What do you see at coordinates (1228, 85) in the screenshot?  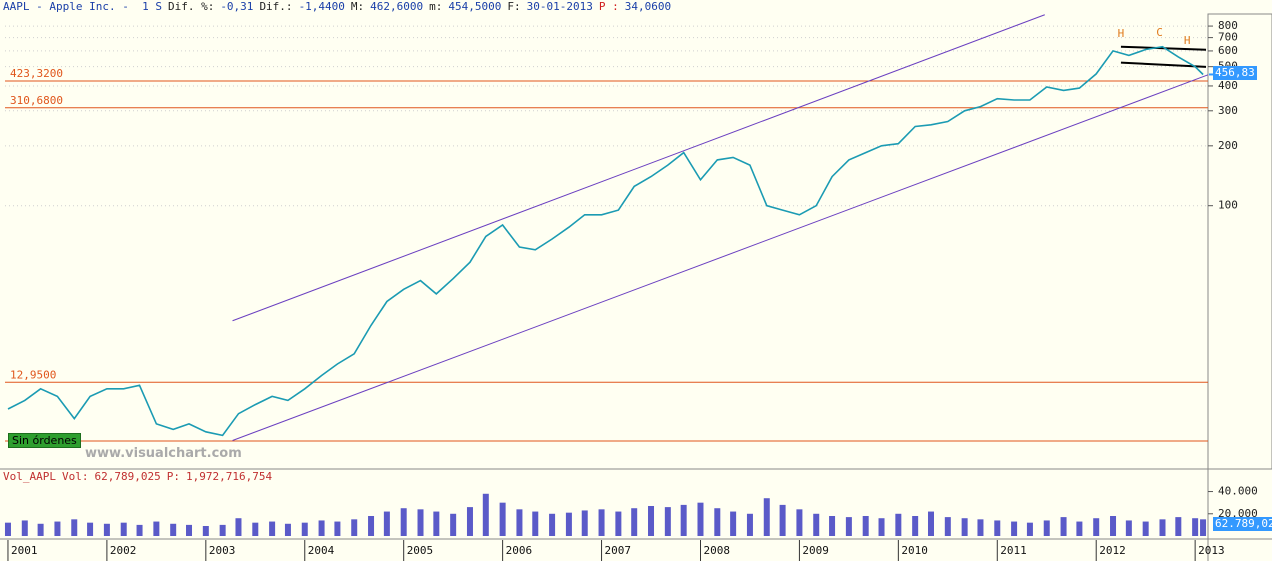 I see `y-tick-label: 400` at bounding box center [1228, 85].